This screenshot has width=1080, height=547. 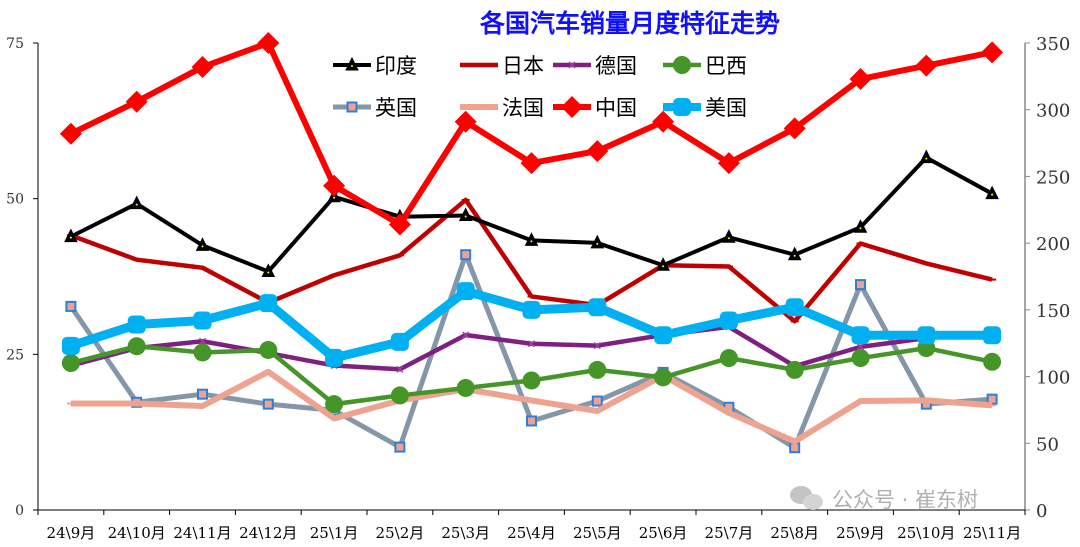 I want to click on right-tick-label: 0, so click(x=1041, y=511).